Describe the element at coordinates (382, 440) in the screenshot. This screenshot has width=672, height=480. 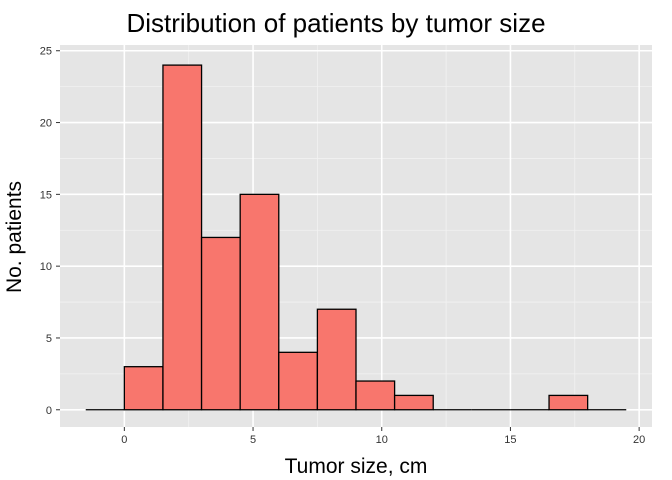
I see `x-tick-label: 10` at that location.